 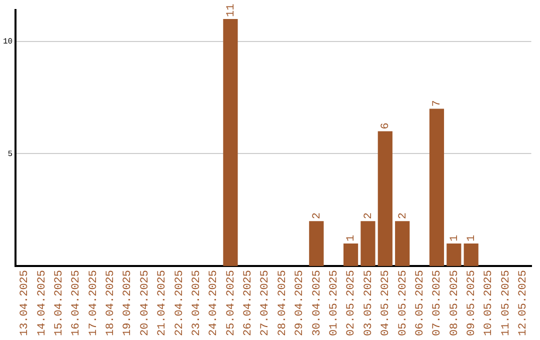 What do you see at coordinates (386, 126) in the screenshot?
I see `data-label: 6` at bounding box center [386, 126].